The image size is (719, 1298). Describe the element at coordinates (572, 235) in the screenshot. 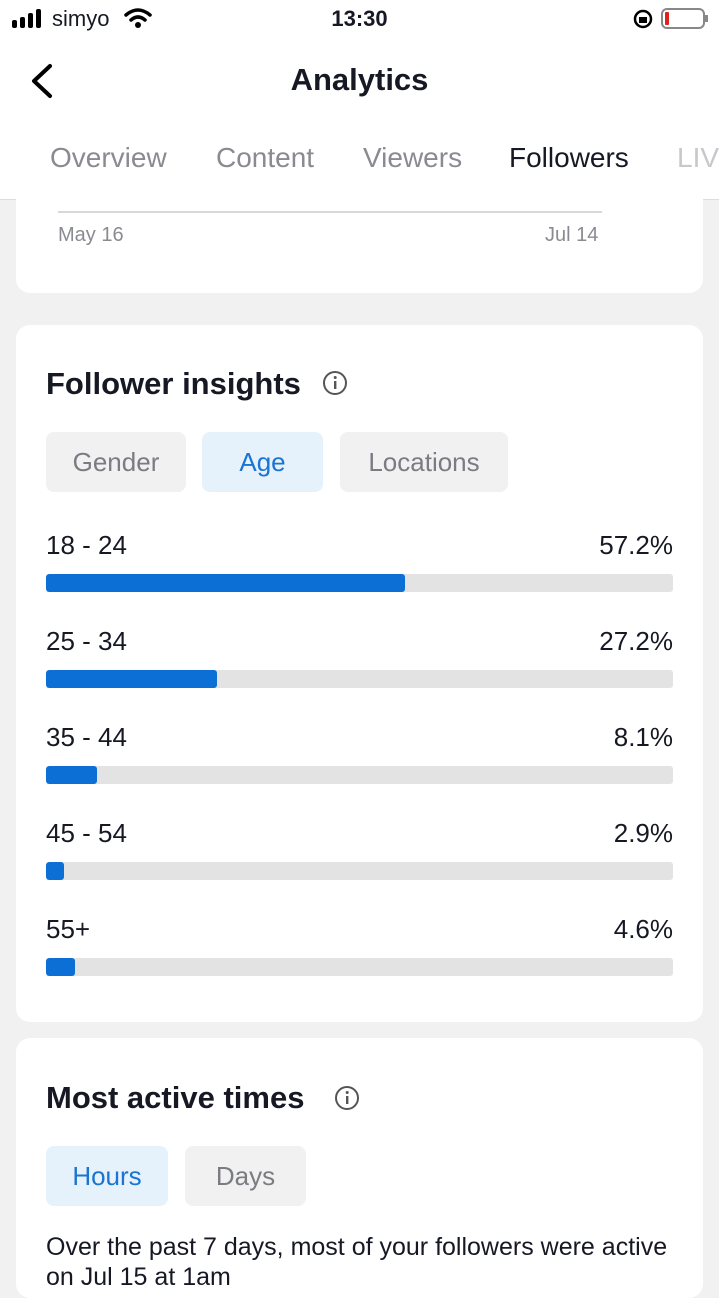

I see `x-label: Jul 14` at that location.